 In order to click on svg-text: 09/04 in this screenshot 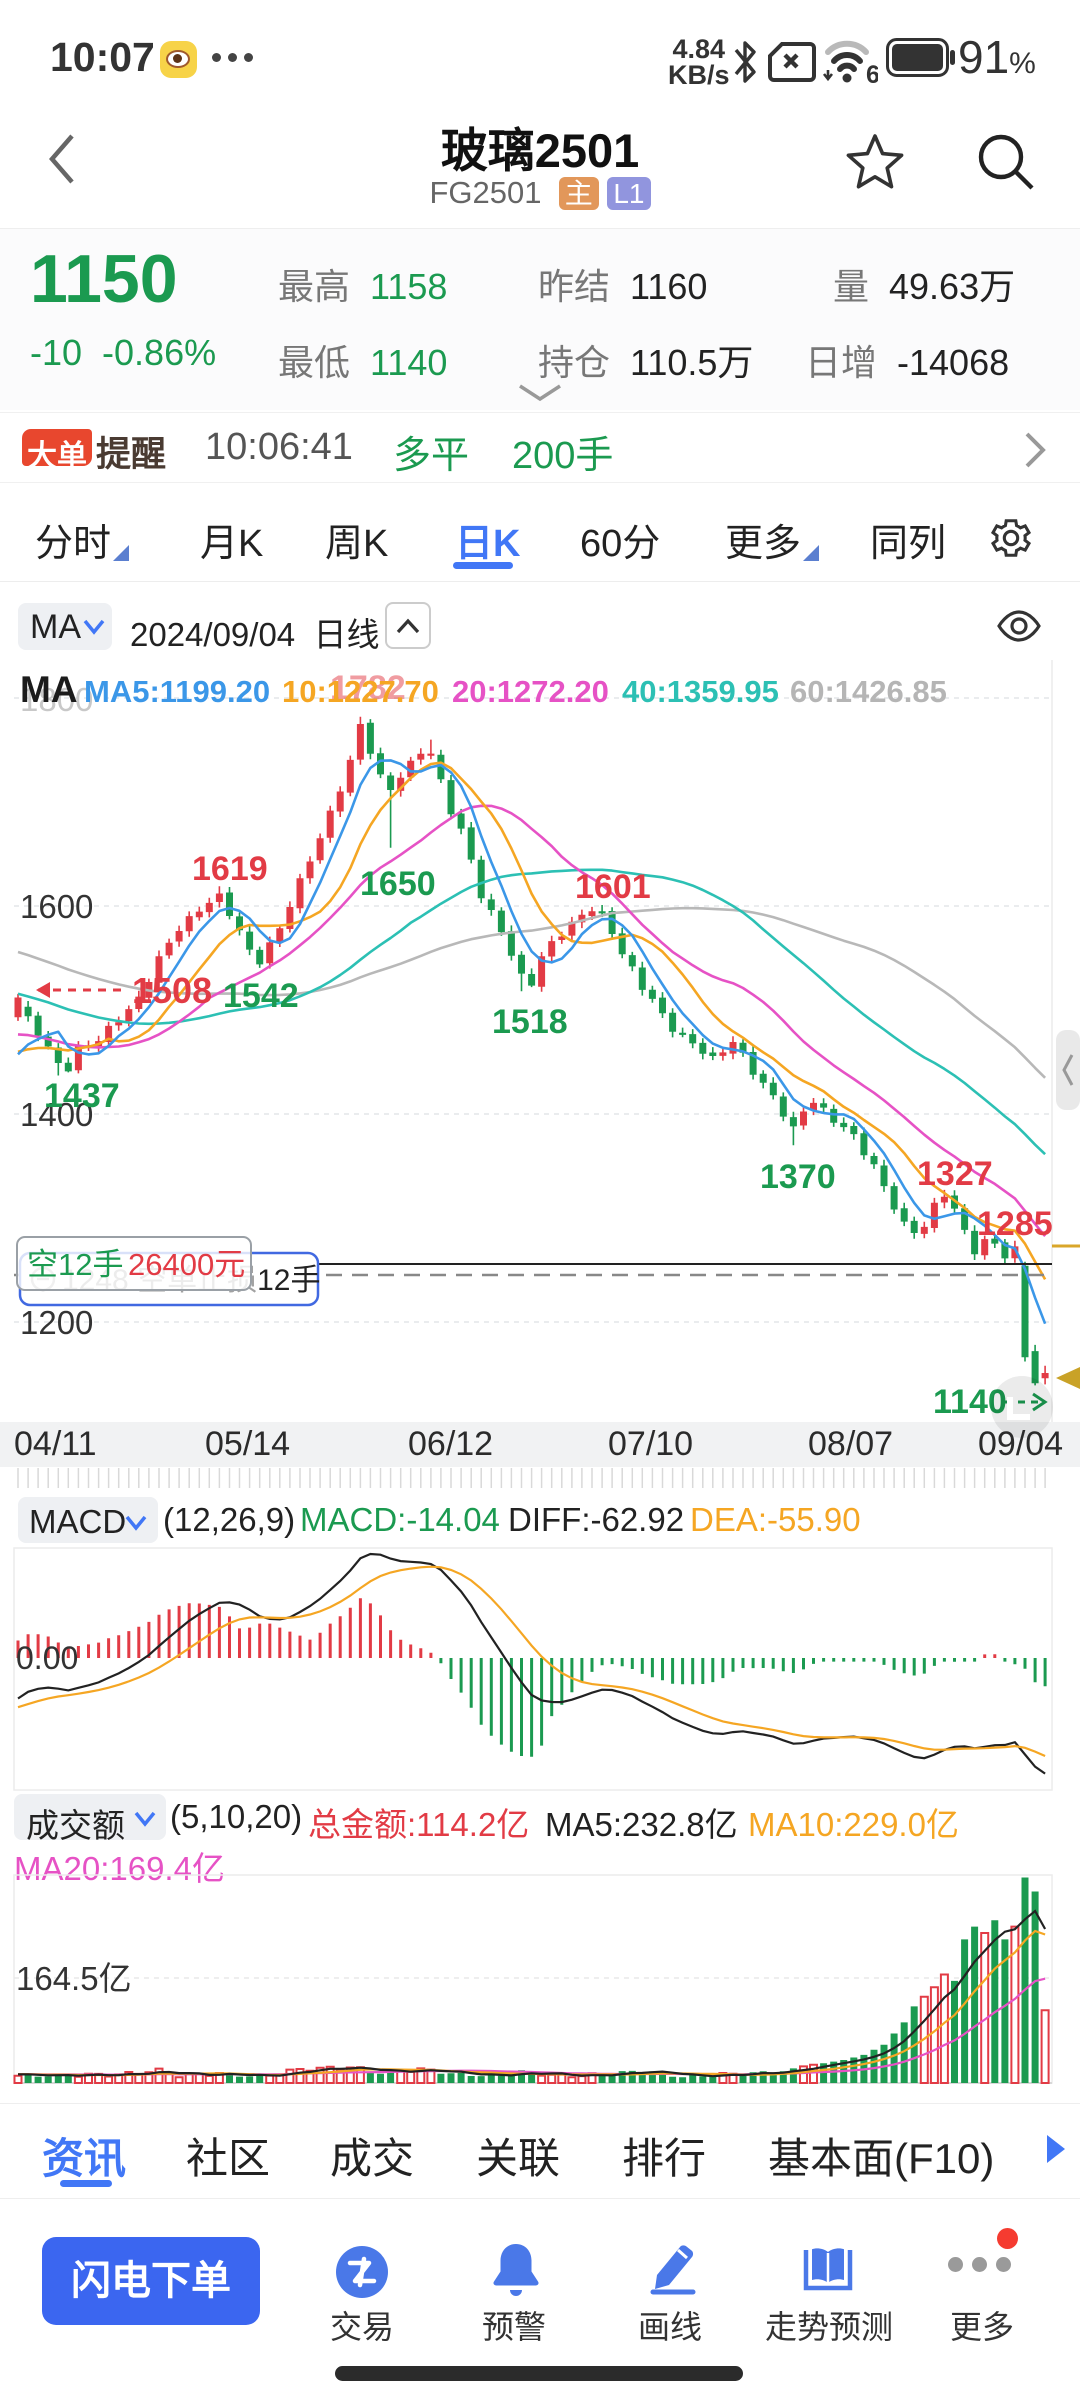, I will do `click(1020, 1444)`.